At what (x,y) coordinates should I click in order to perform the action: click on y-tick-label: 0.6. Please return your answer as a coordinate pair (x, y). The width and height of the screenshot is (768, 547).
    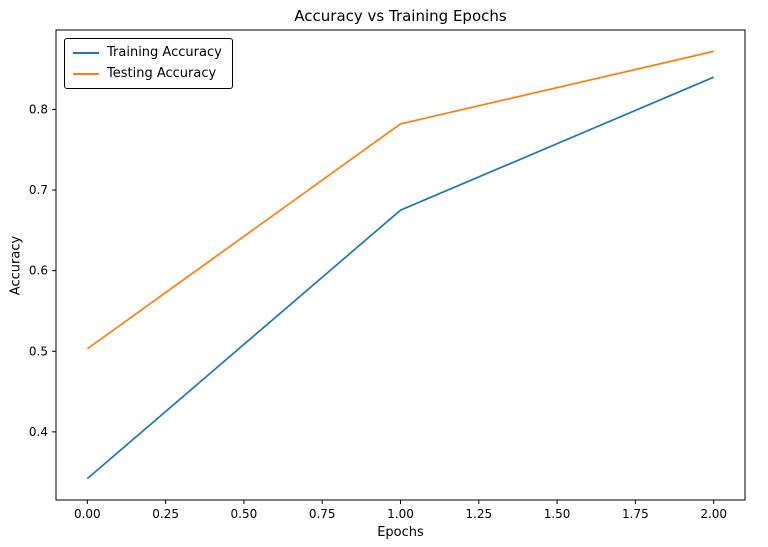
    Looking at the image, I should click on (38, 271).